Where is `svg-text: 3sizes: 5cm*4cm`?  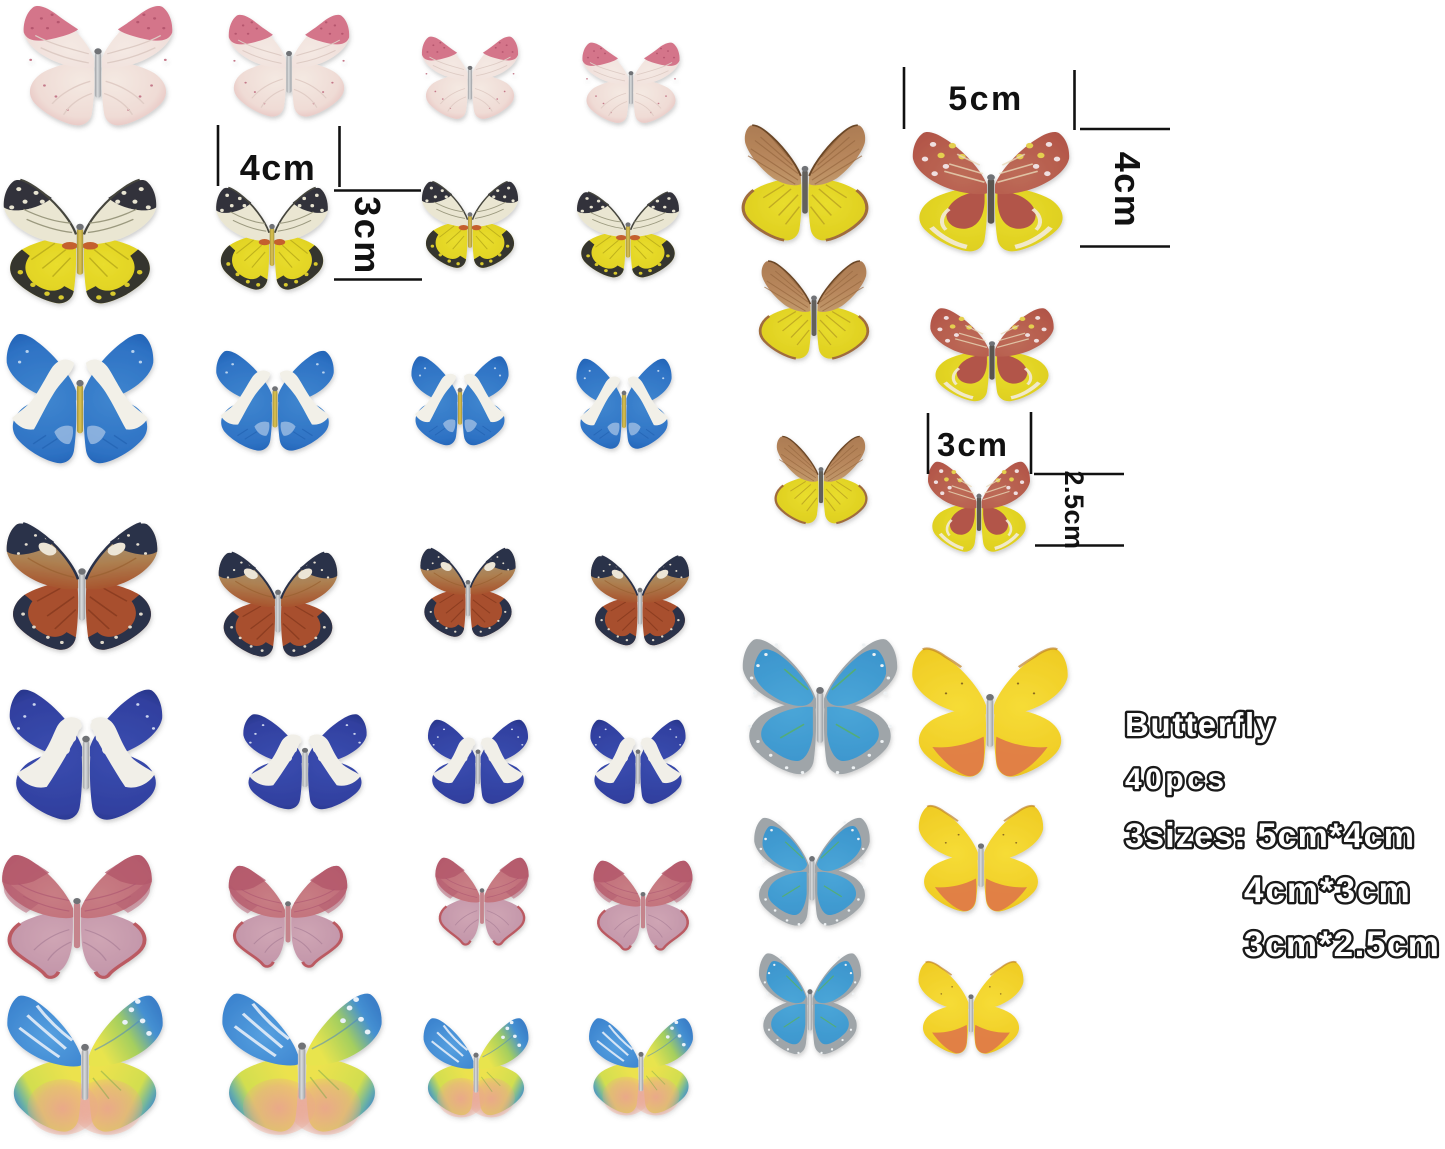 svg-text: 3sizes: 5cm*4cm is located at coordinates (1270, 836).